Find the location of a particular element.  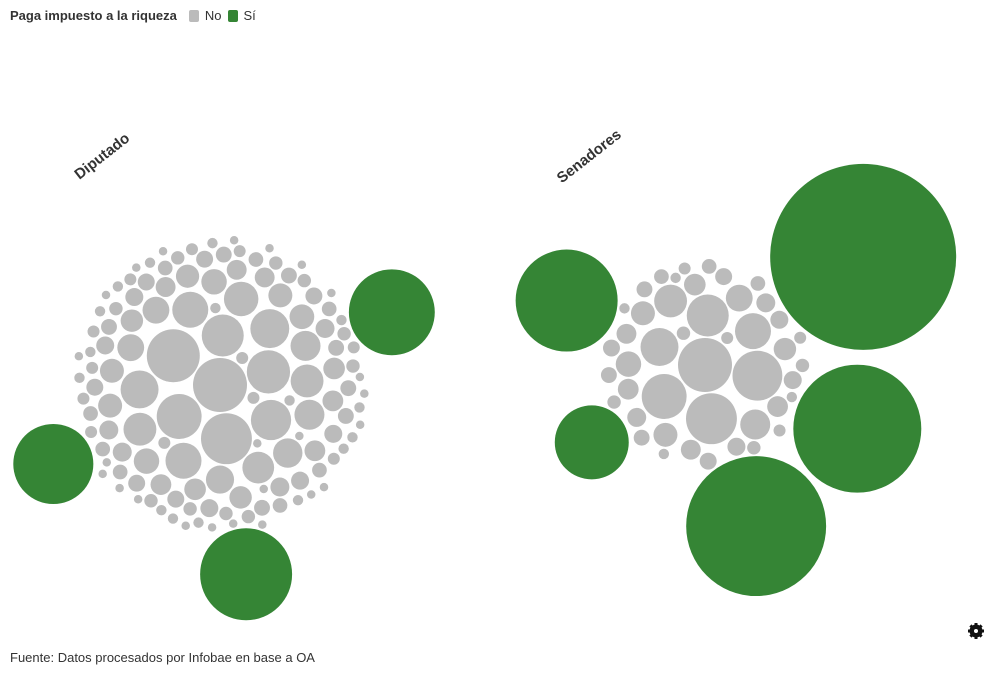

legend-swatch is located at coordinates (193, 15).